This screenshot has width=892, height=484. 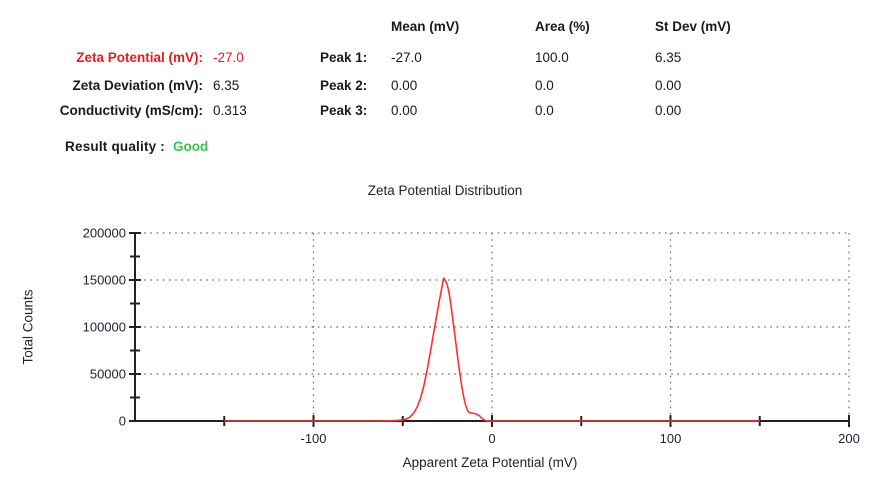 What do you see at coordinates (490, 462) in the screenshot?
I see `x-axis-title: Apparent Zeta Potential (mV)` at bounding box center [490, 462].